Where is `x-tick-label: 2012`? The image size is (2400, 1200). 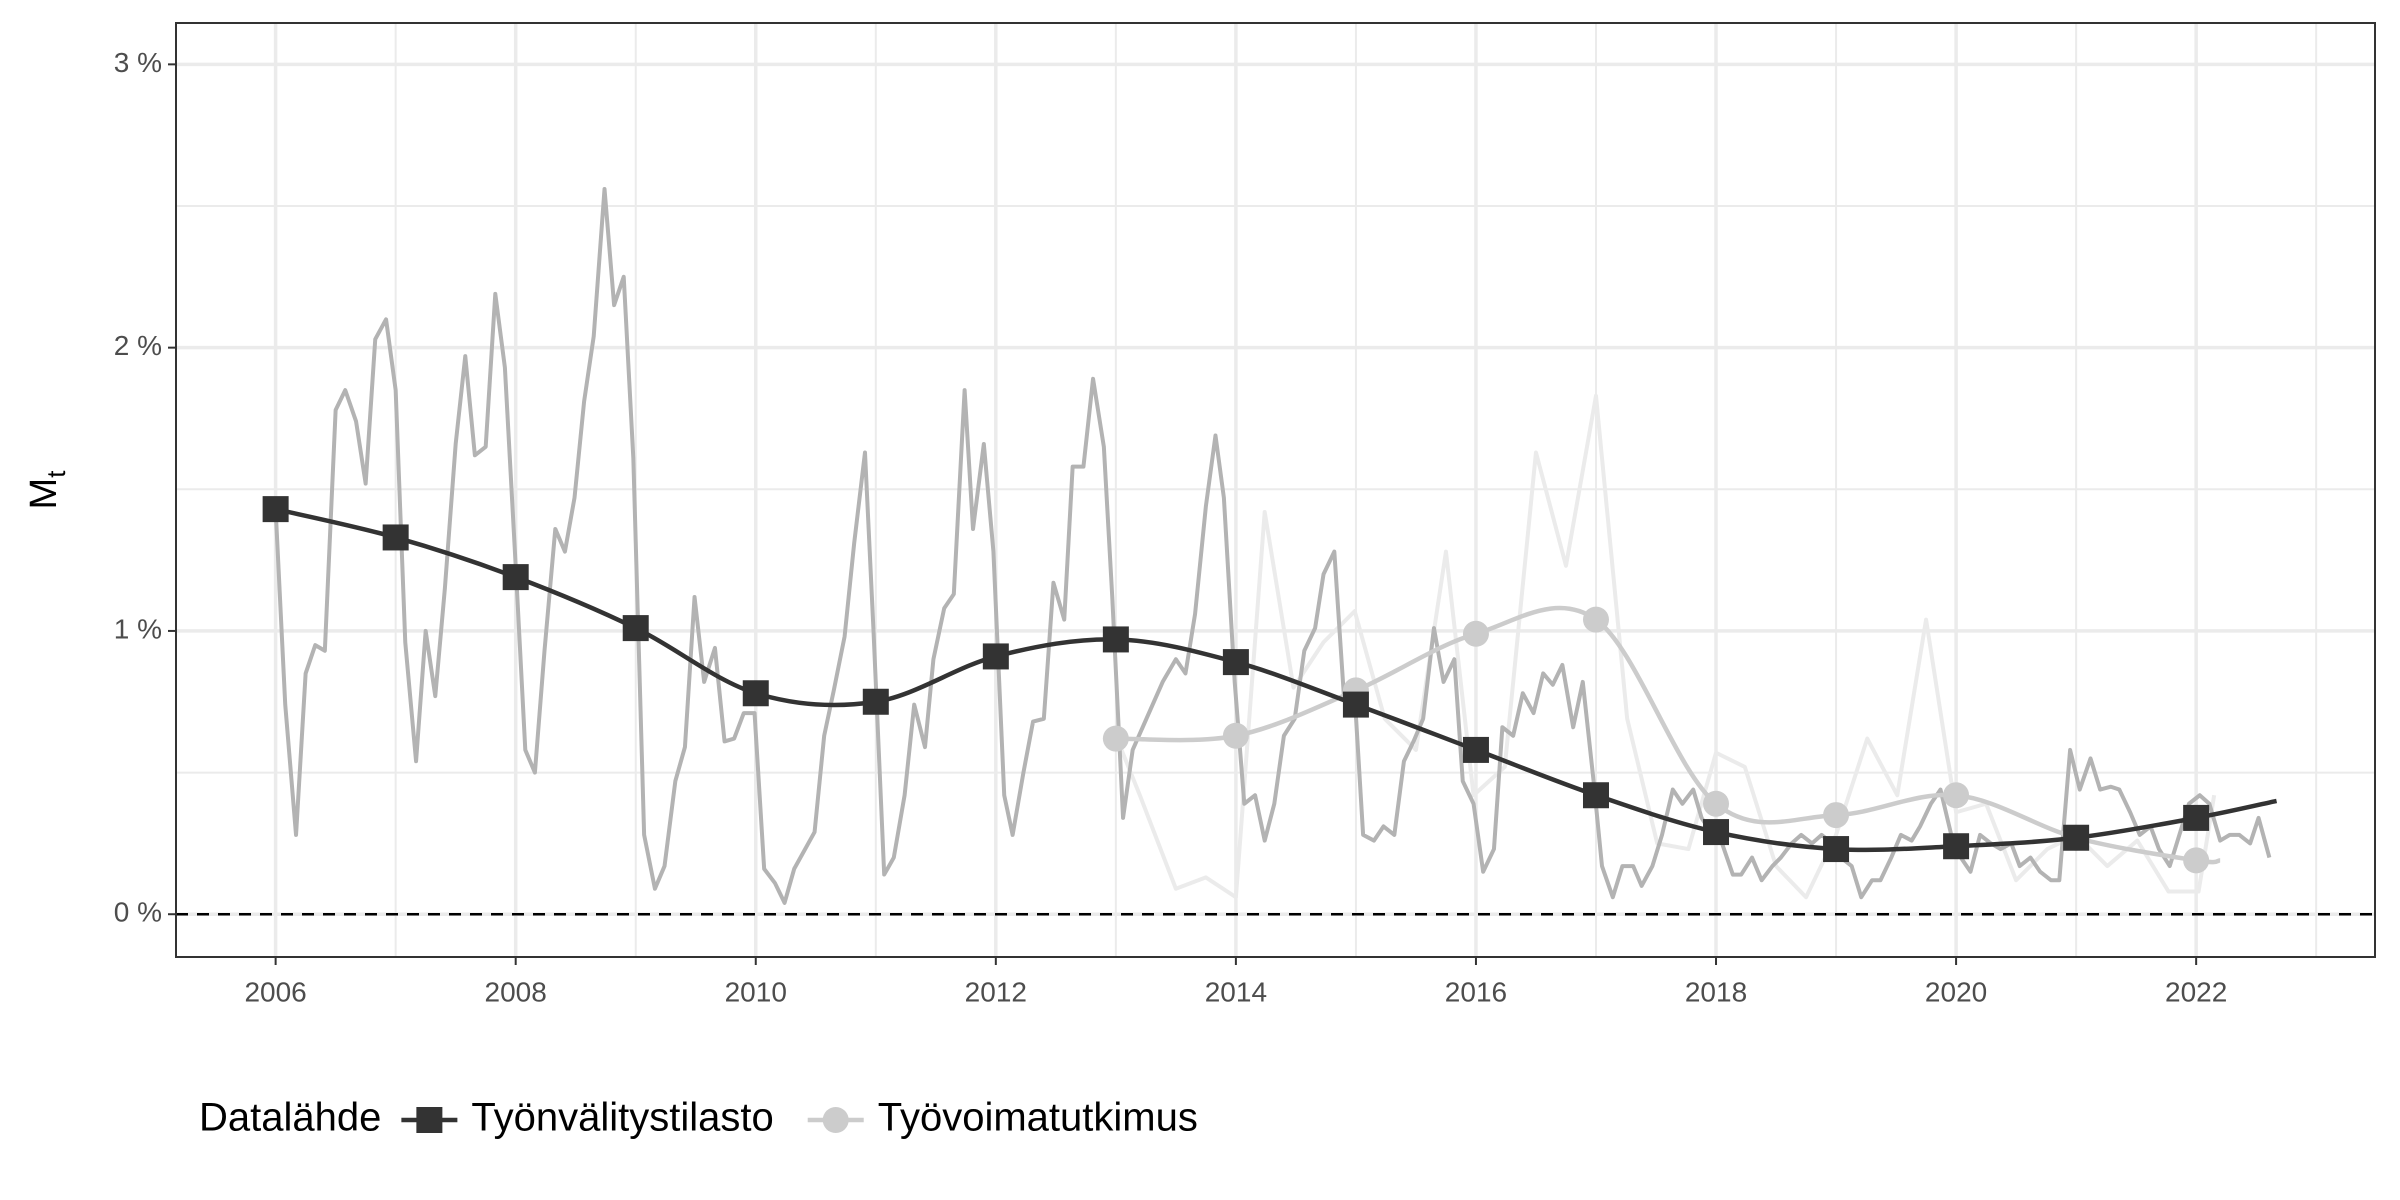 x-tick-label: 2012 is located at coordinates (996, 991).